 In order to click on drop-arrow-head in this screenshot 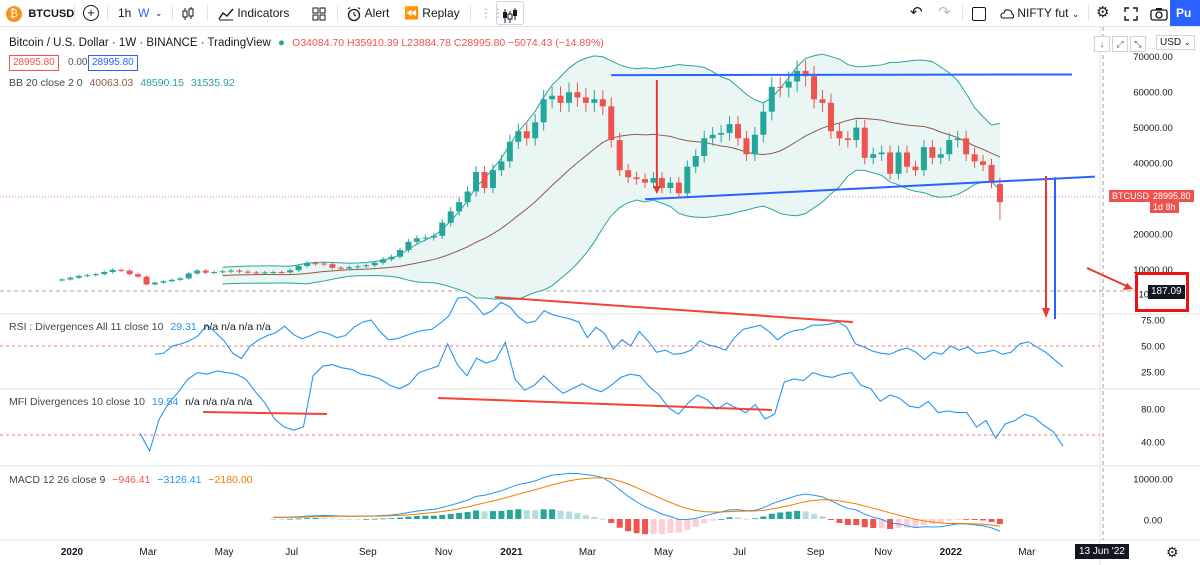, I will do `click(656, 190)`.